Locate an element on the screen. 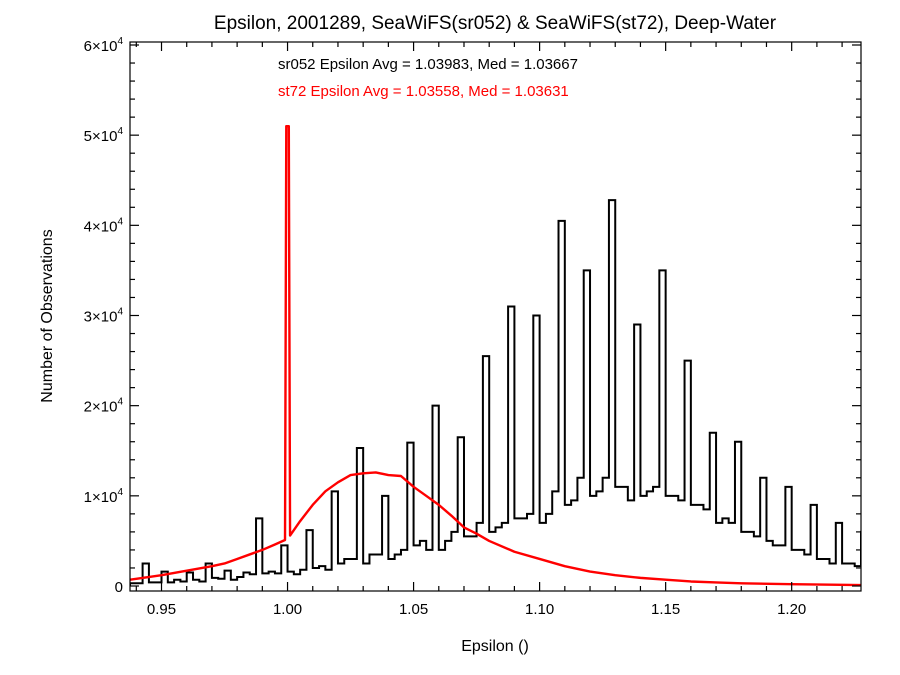 The width and height of the screenshot is (900, 675). x-tick-label: 1.05 is located at coordinates (413, 609).